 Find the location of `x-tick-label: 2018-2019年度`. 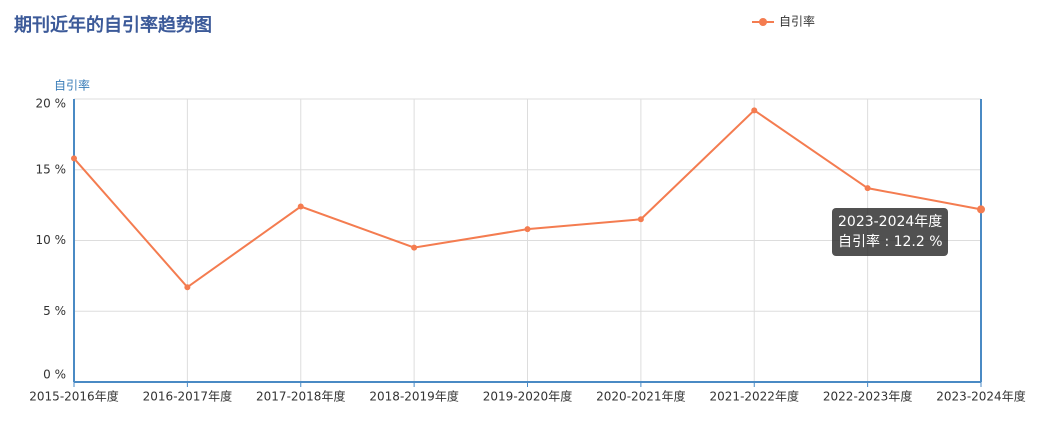

x-tick-label: 2018-2019年度 is located at coordinates (413, 396).